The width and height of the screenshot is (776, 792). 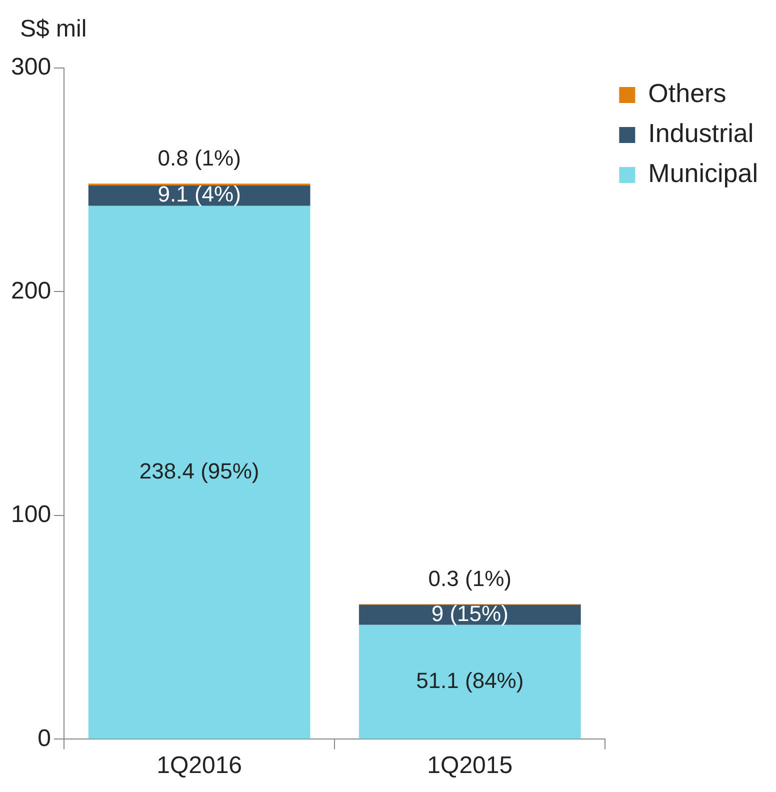 What do you see at coordinates (199, 471) in the screenshot?
I see `data-label: 238.4 (95%)` at bounding box center [199, 471].